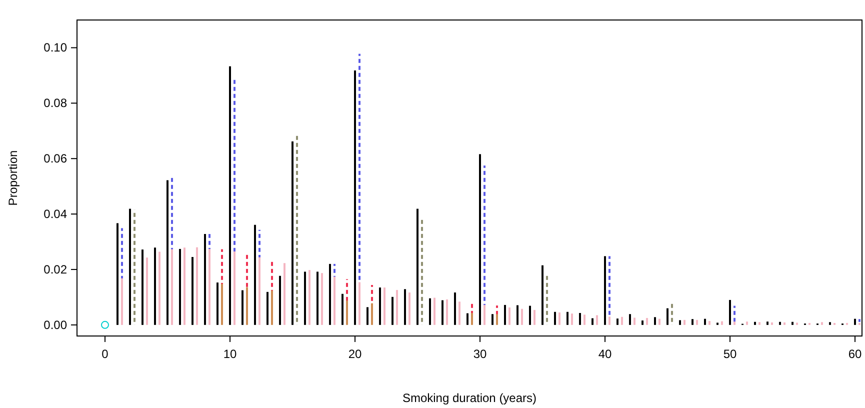 Image resolution: width=865 pixels, height=408 pixels. I want to click on y-tick-label: 0.02, so click(56, 269).